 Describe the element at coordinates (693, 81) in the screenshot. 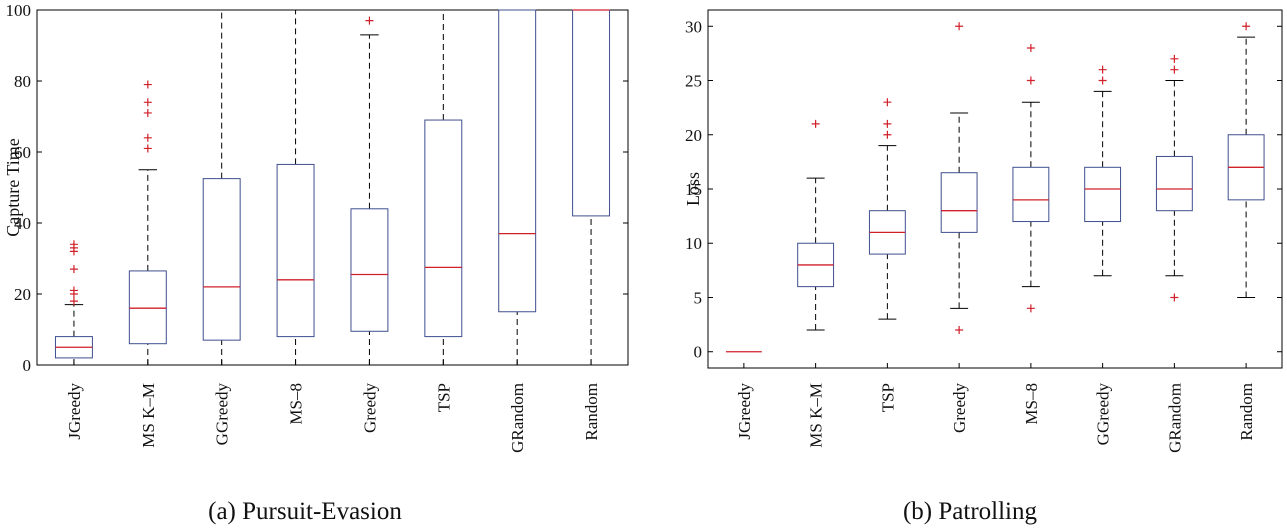

I see `y-tick-label: 25` at that location.